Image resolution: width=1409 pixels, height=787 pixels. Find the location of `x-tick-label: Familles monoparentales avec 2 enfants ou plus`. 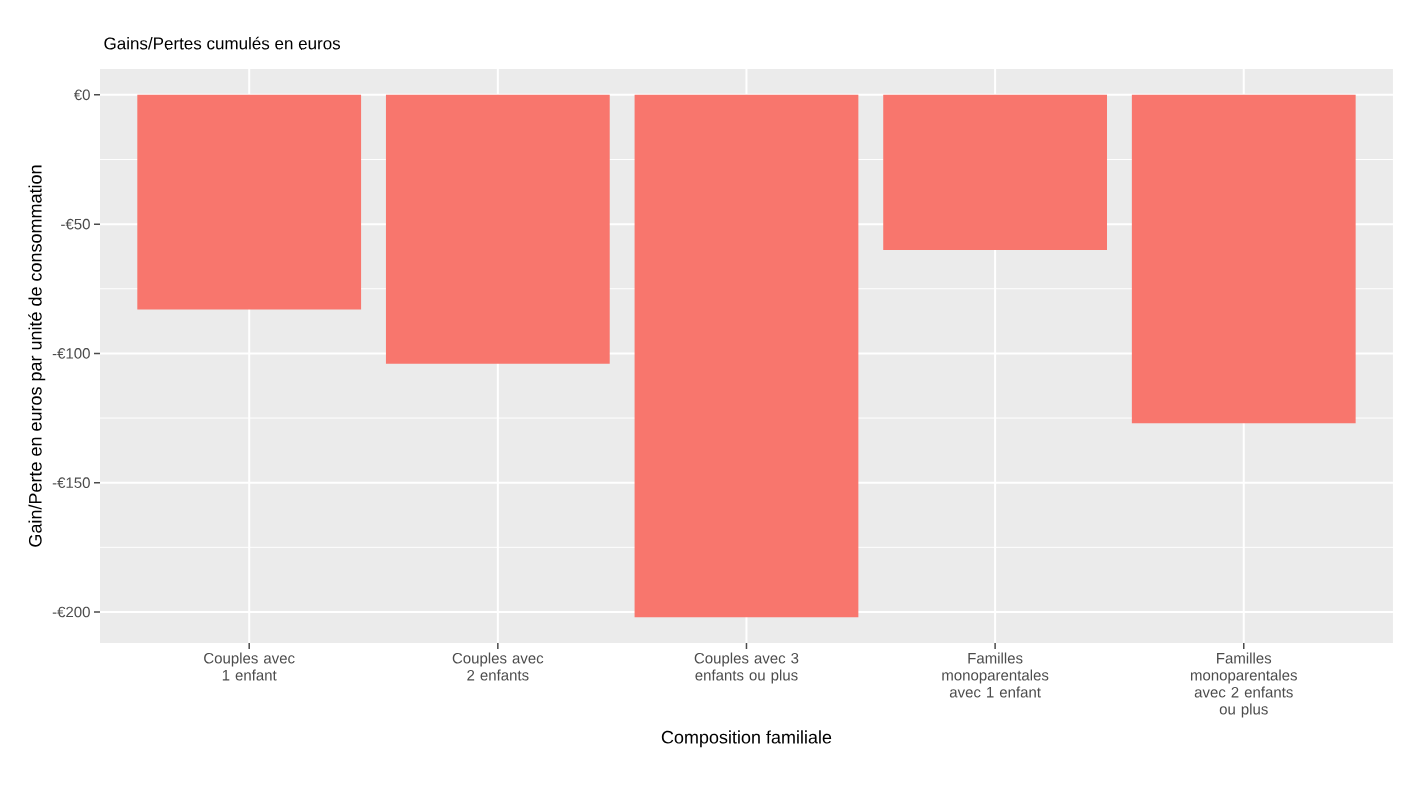

x-tick-label: Familles monoparentales avec 2 enfants ou plus is located at coordinates (1243, 685).